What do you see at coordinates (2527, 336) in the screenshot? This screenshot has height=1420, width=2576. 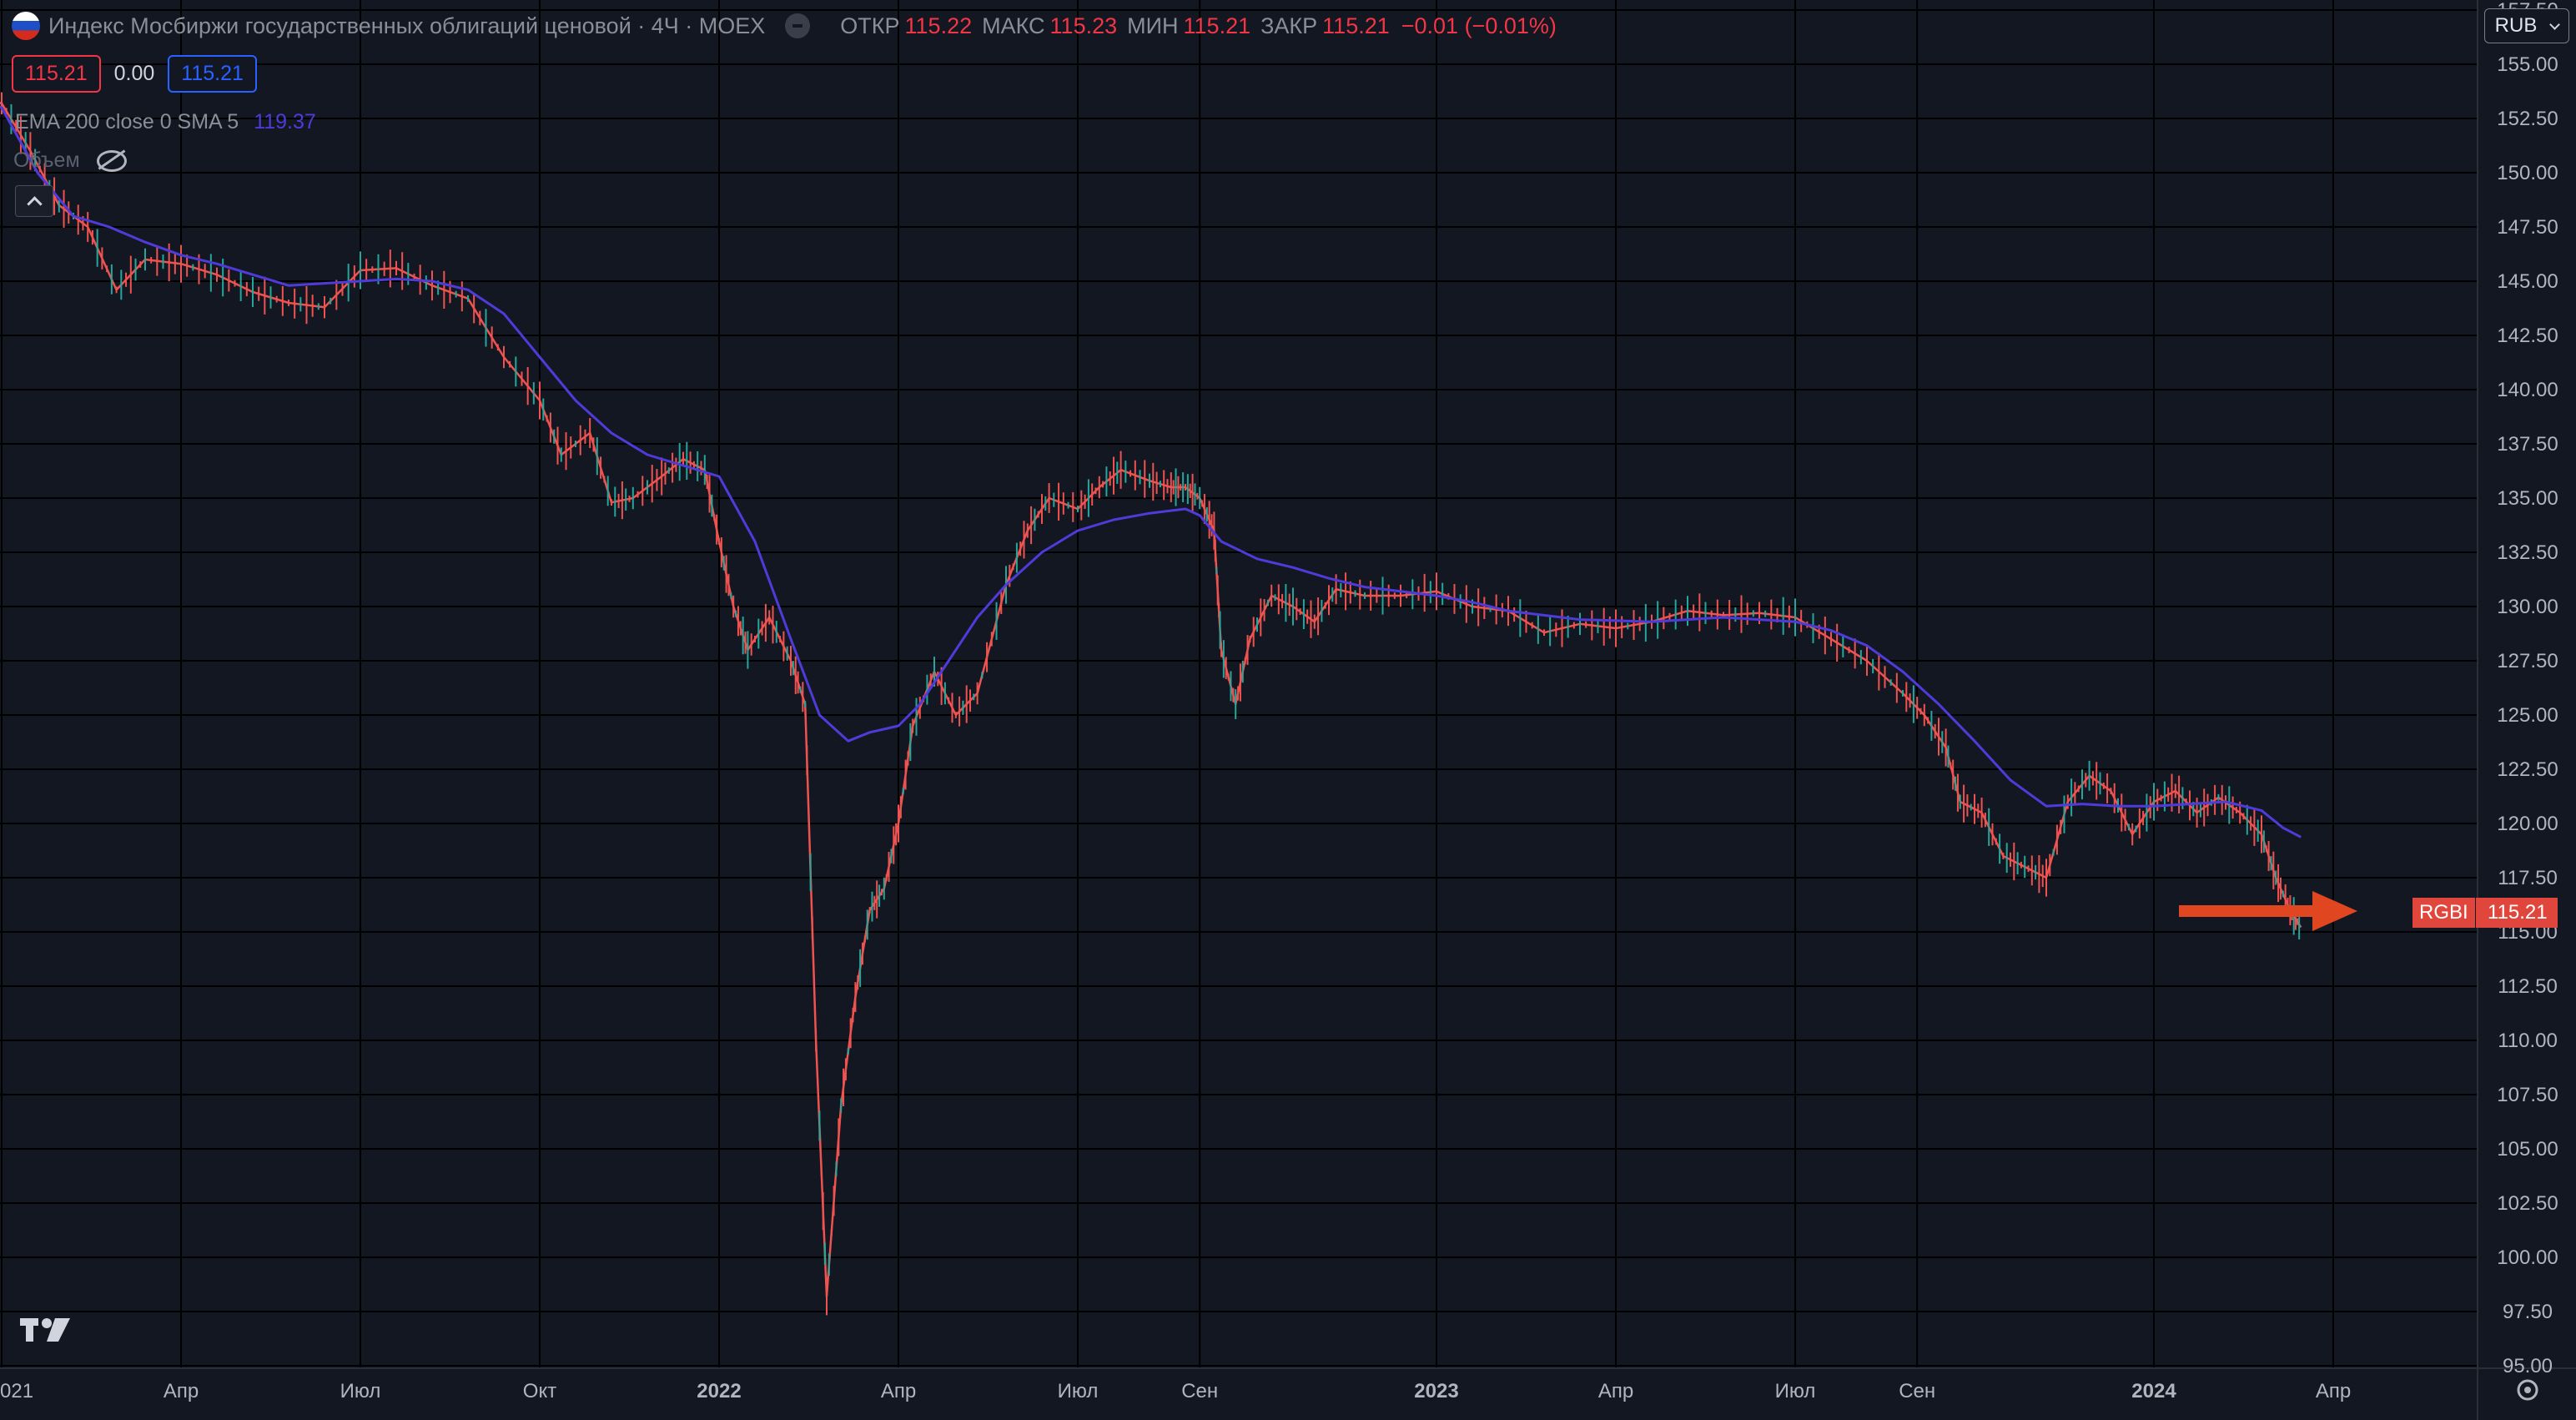 I see `y-tick-label: 142.50` at bounding box center [2527, 336].